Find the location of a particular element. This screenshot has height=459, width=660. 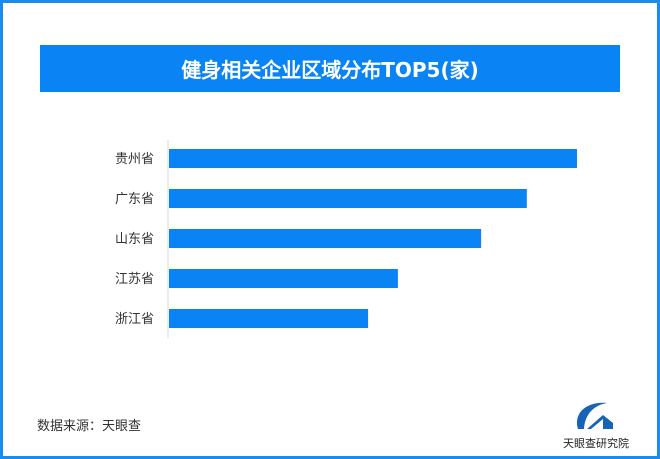

category-label: 浙江省 is located at coordinates (134, 319).